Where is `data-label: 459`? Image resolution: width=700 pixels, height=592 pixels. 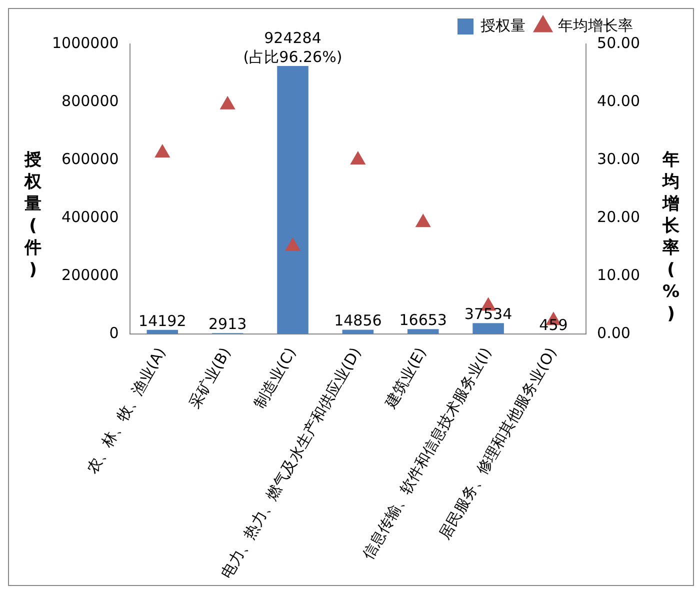 data-label: 459 is located at coordinates (553, 325).